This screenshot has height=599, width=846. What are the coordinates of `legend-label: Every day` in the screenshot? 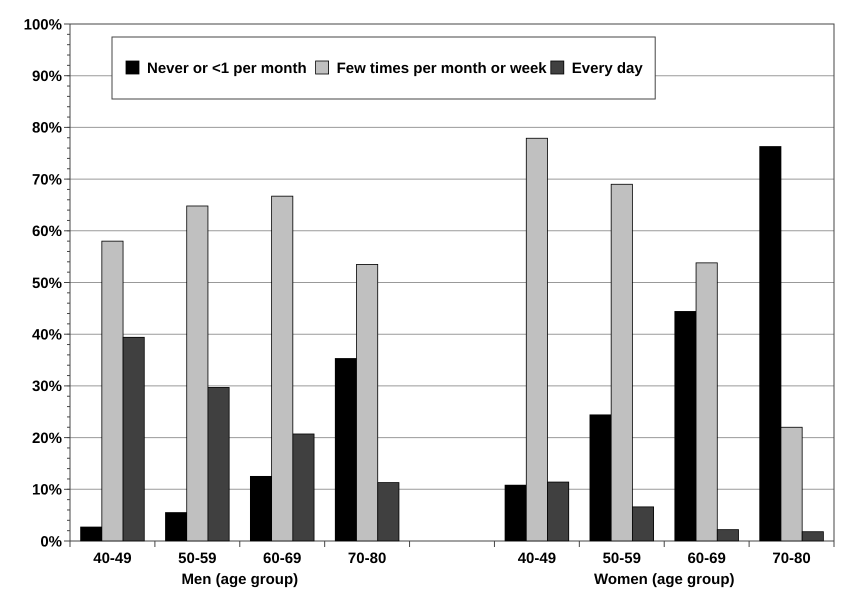 It's located at (608, 68).